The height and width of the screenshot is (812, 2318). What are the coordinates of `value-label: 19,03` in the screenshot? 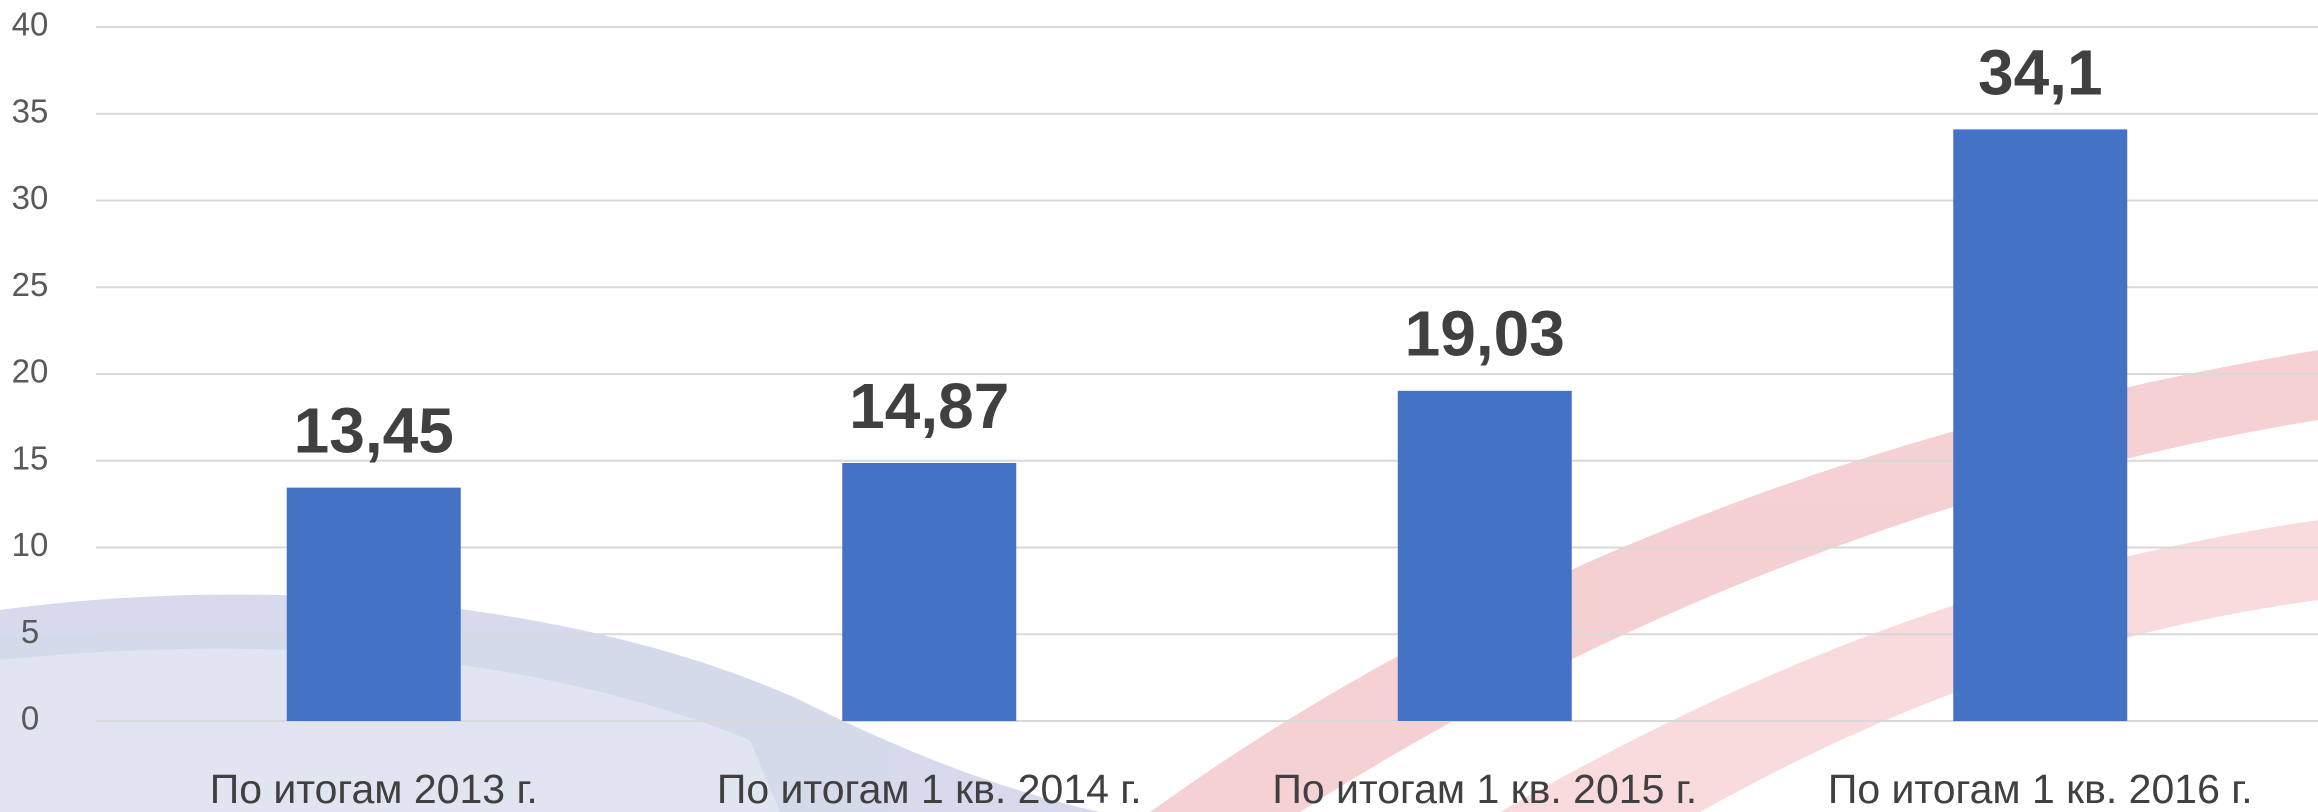 It's located at (1485, 334).